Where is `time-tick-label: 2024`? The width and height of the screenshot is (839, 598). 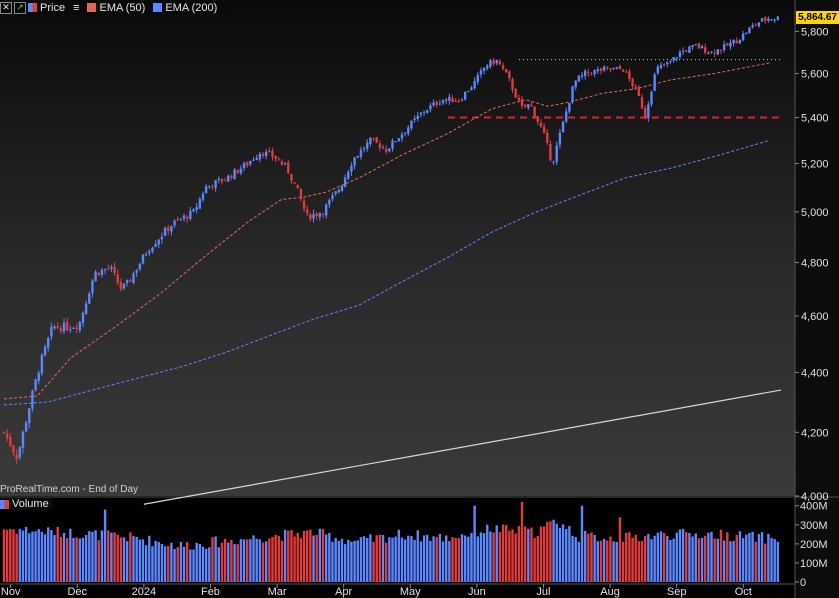
time-tick-label: 2024 is located at coordinates (144, 592).